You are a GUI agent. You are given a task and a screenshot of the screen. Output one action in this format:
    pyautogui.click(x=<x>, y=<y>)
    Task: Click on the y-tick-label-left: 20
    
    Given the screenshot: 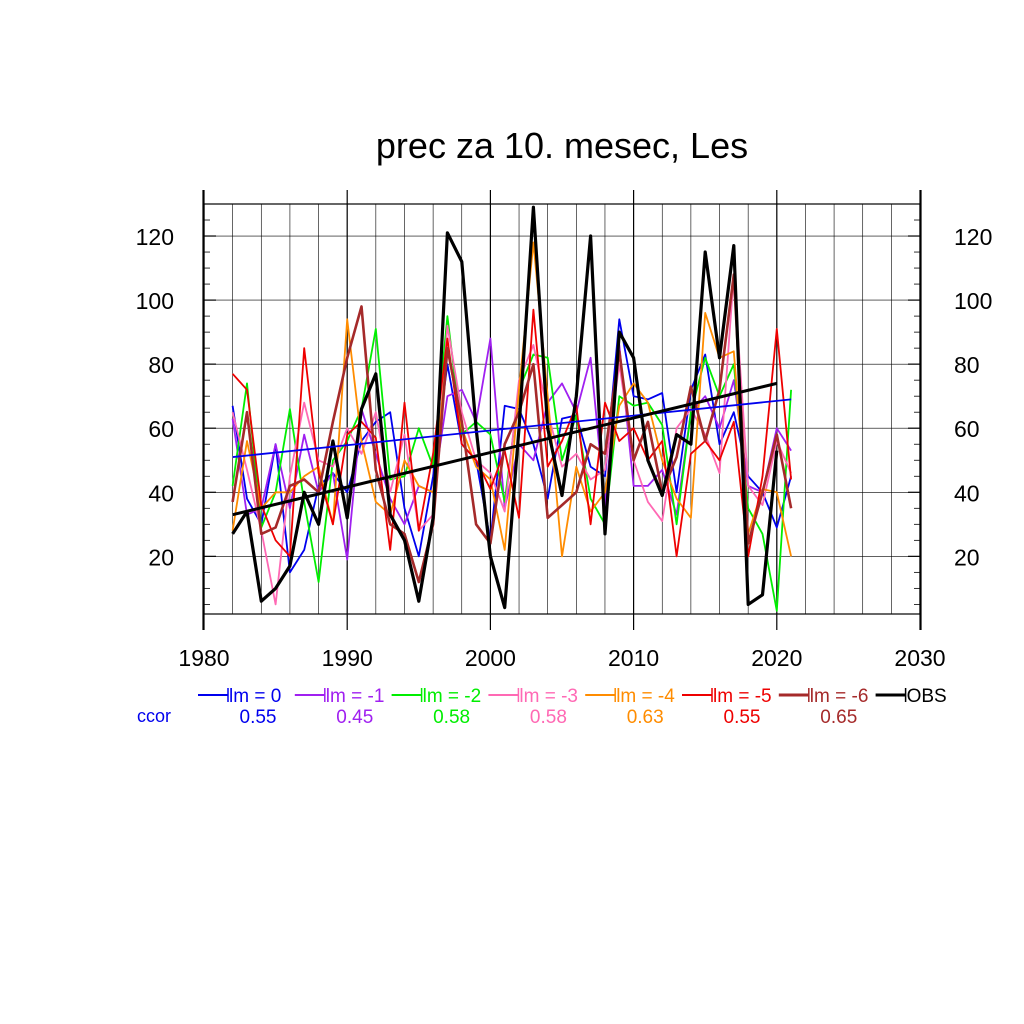 What is the action you would take?
    pyautogui.click(x=161, y=557)
    